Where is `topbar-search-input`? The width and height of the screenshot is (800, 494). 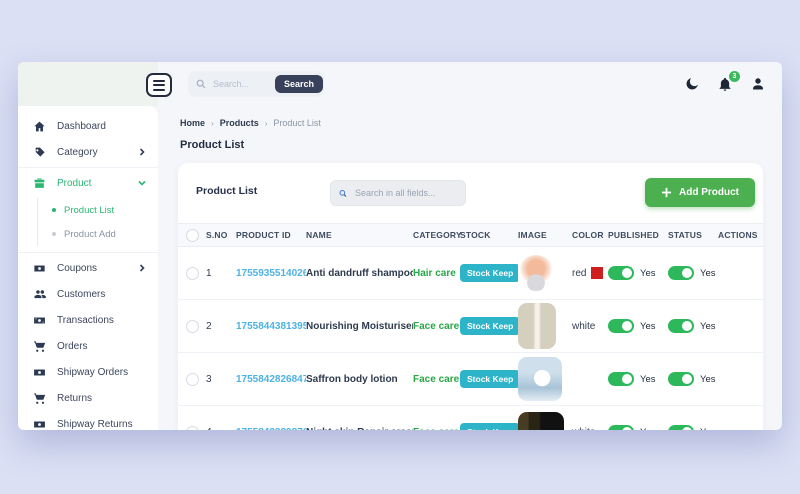 topbar-search-input is located at coordinates (243, 84).